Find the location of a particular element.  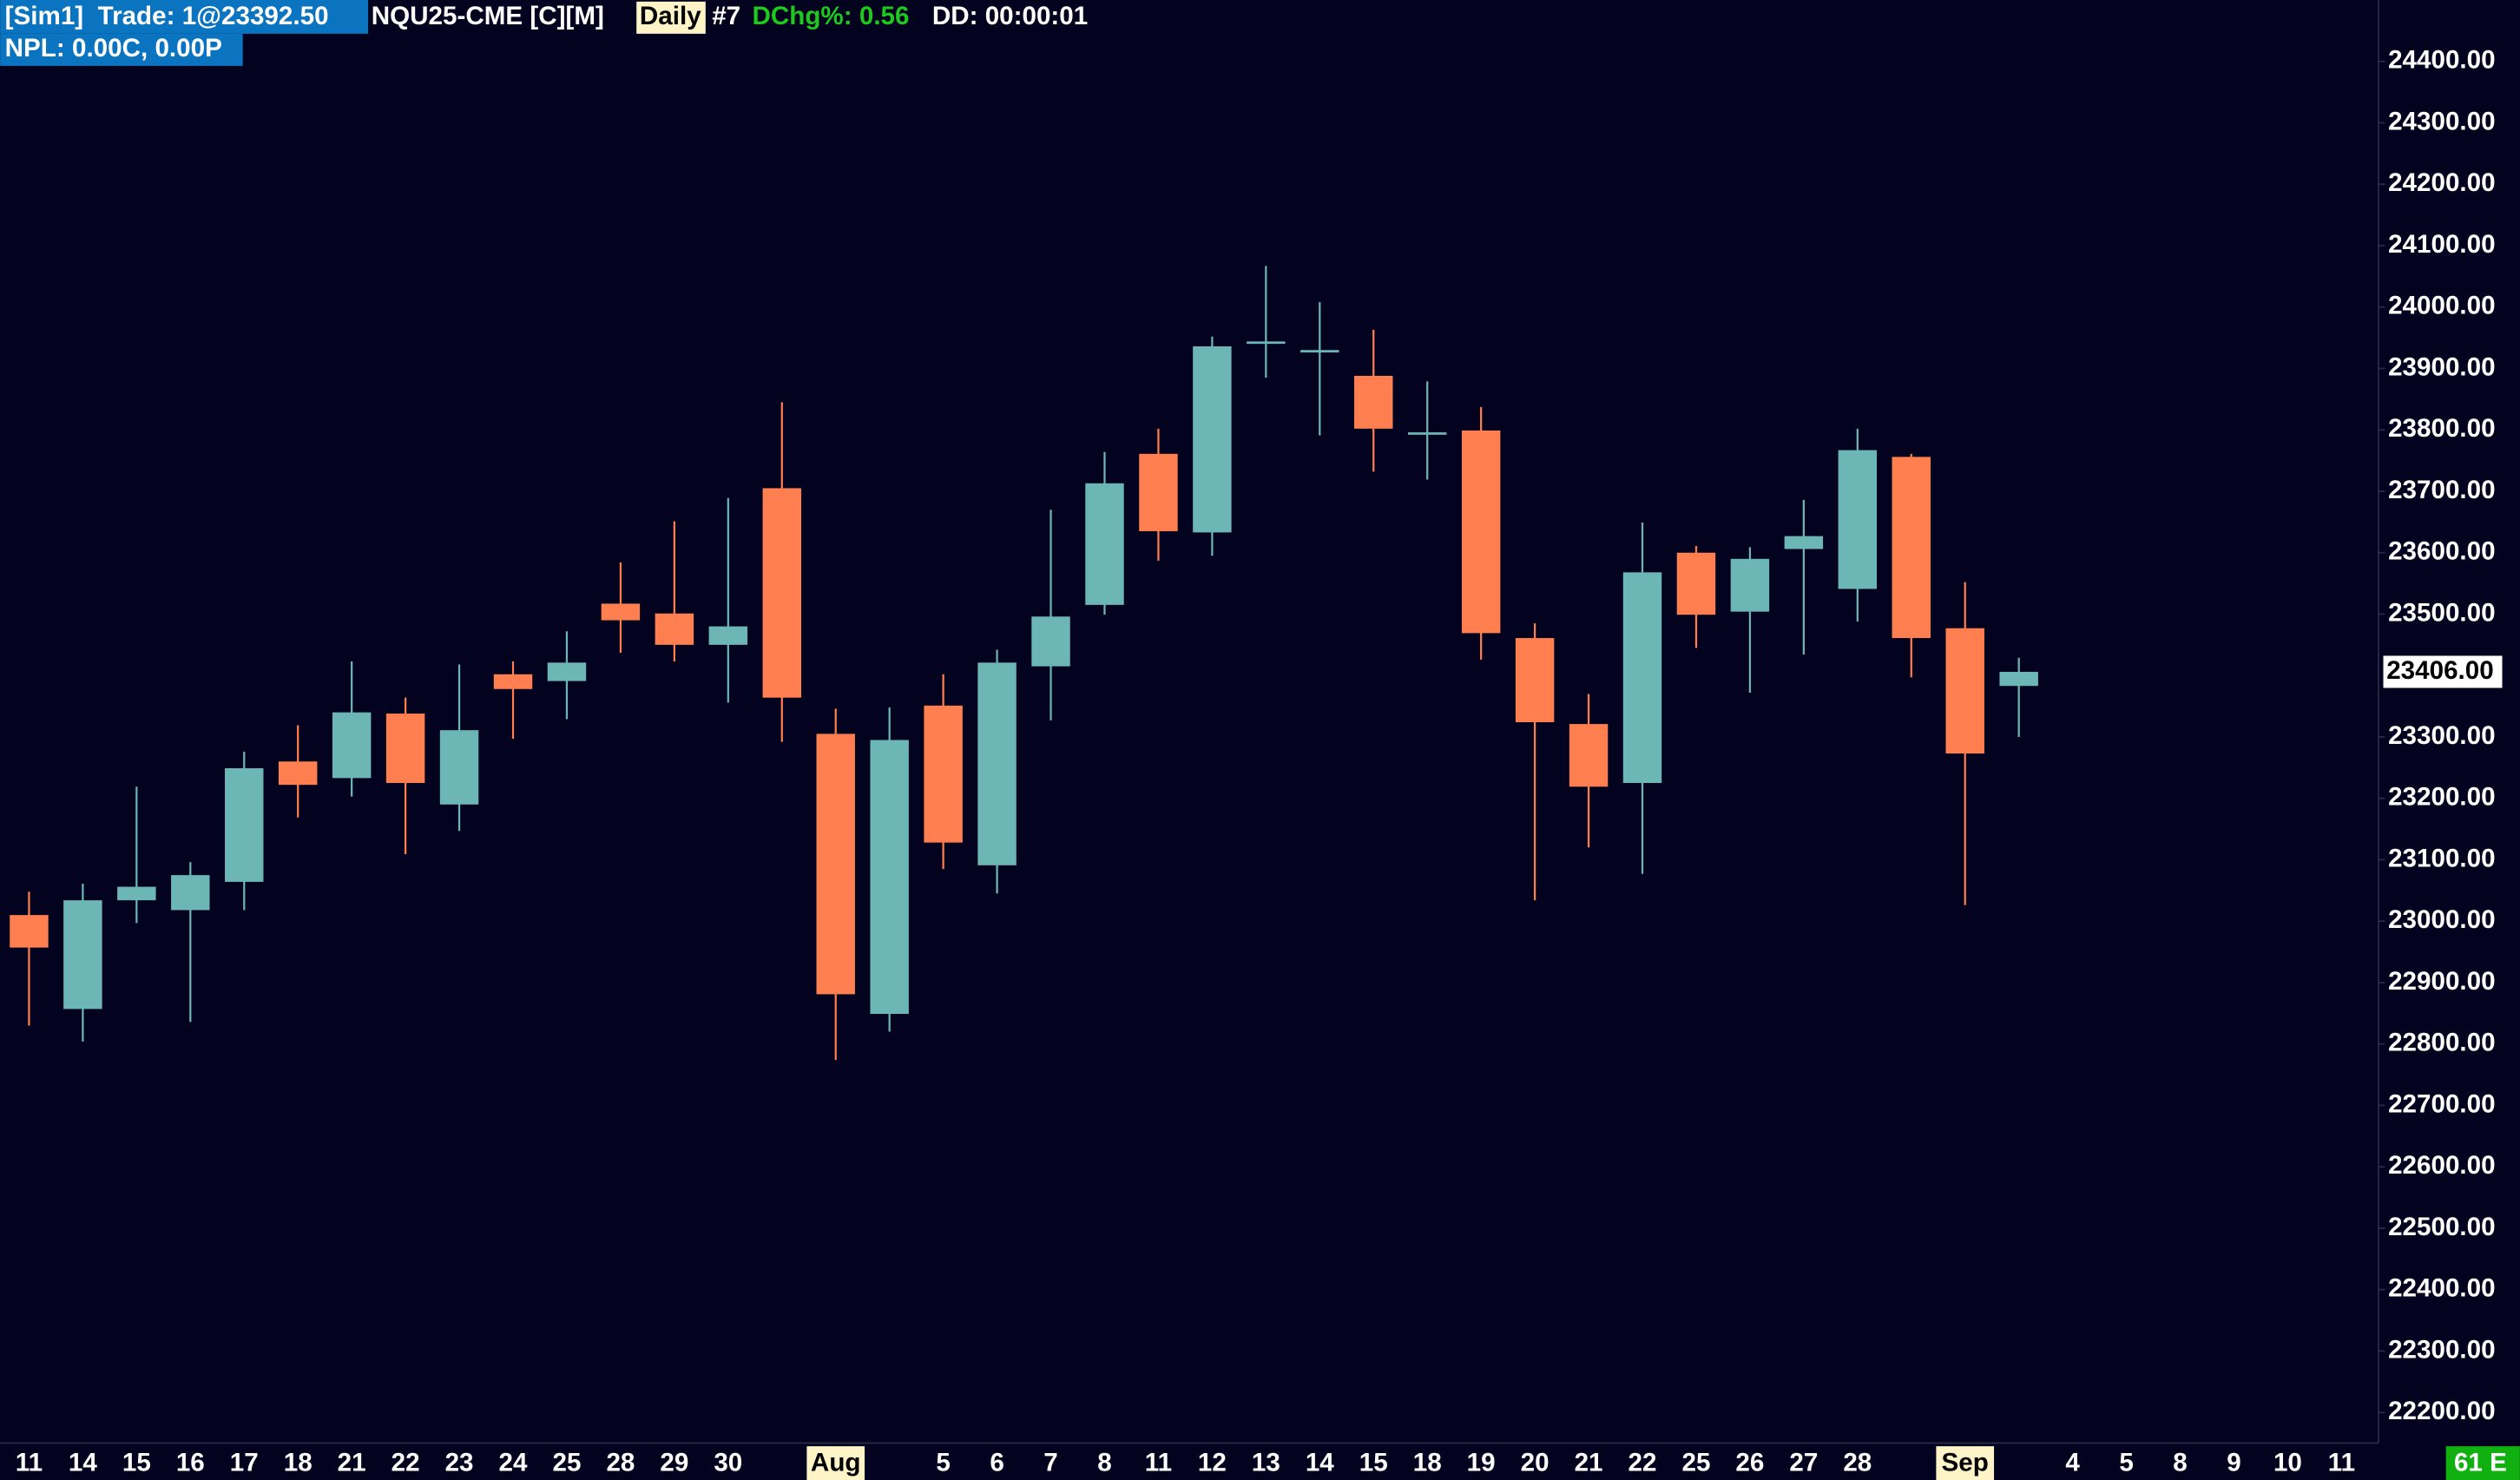

symbol: NQU25-CME [C][M] is located at coordinates (488, 16).